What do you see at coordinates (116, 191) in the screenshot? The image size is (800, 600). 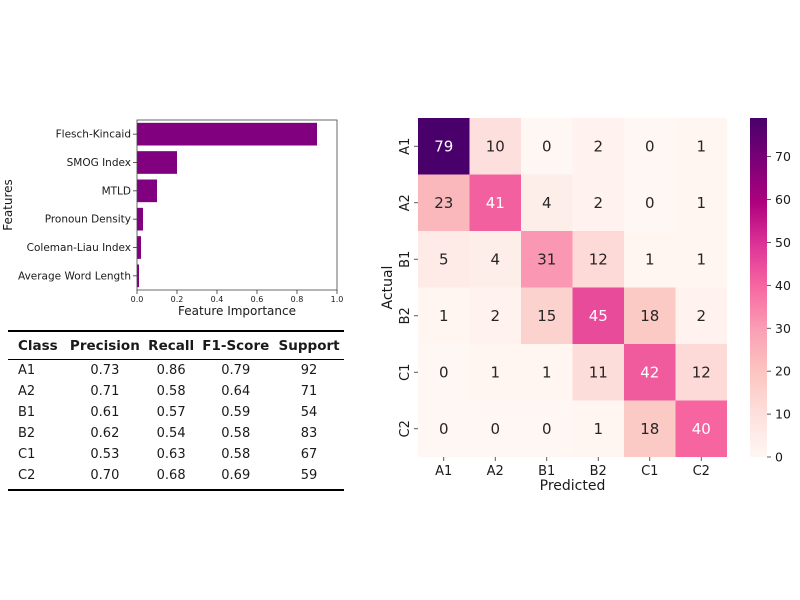 I see `y-tick-label: MTLD` at bounding box center [116, 191].